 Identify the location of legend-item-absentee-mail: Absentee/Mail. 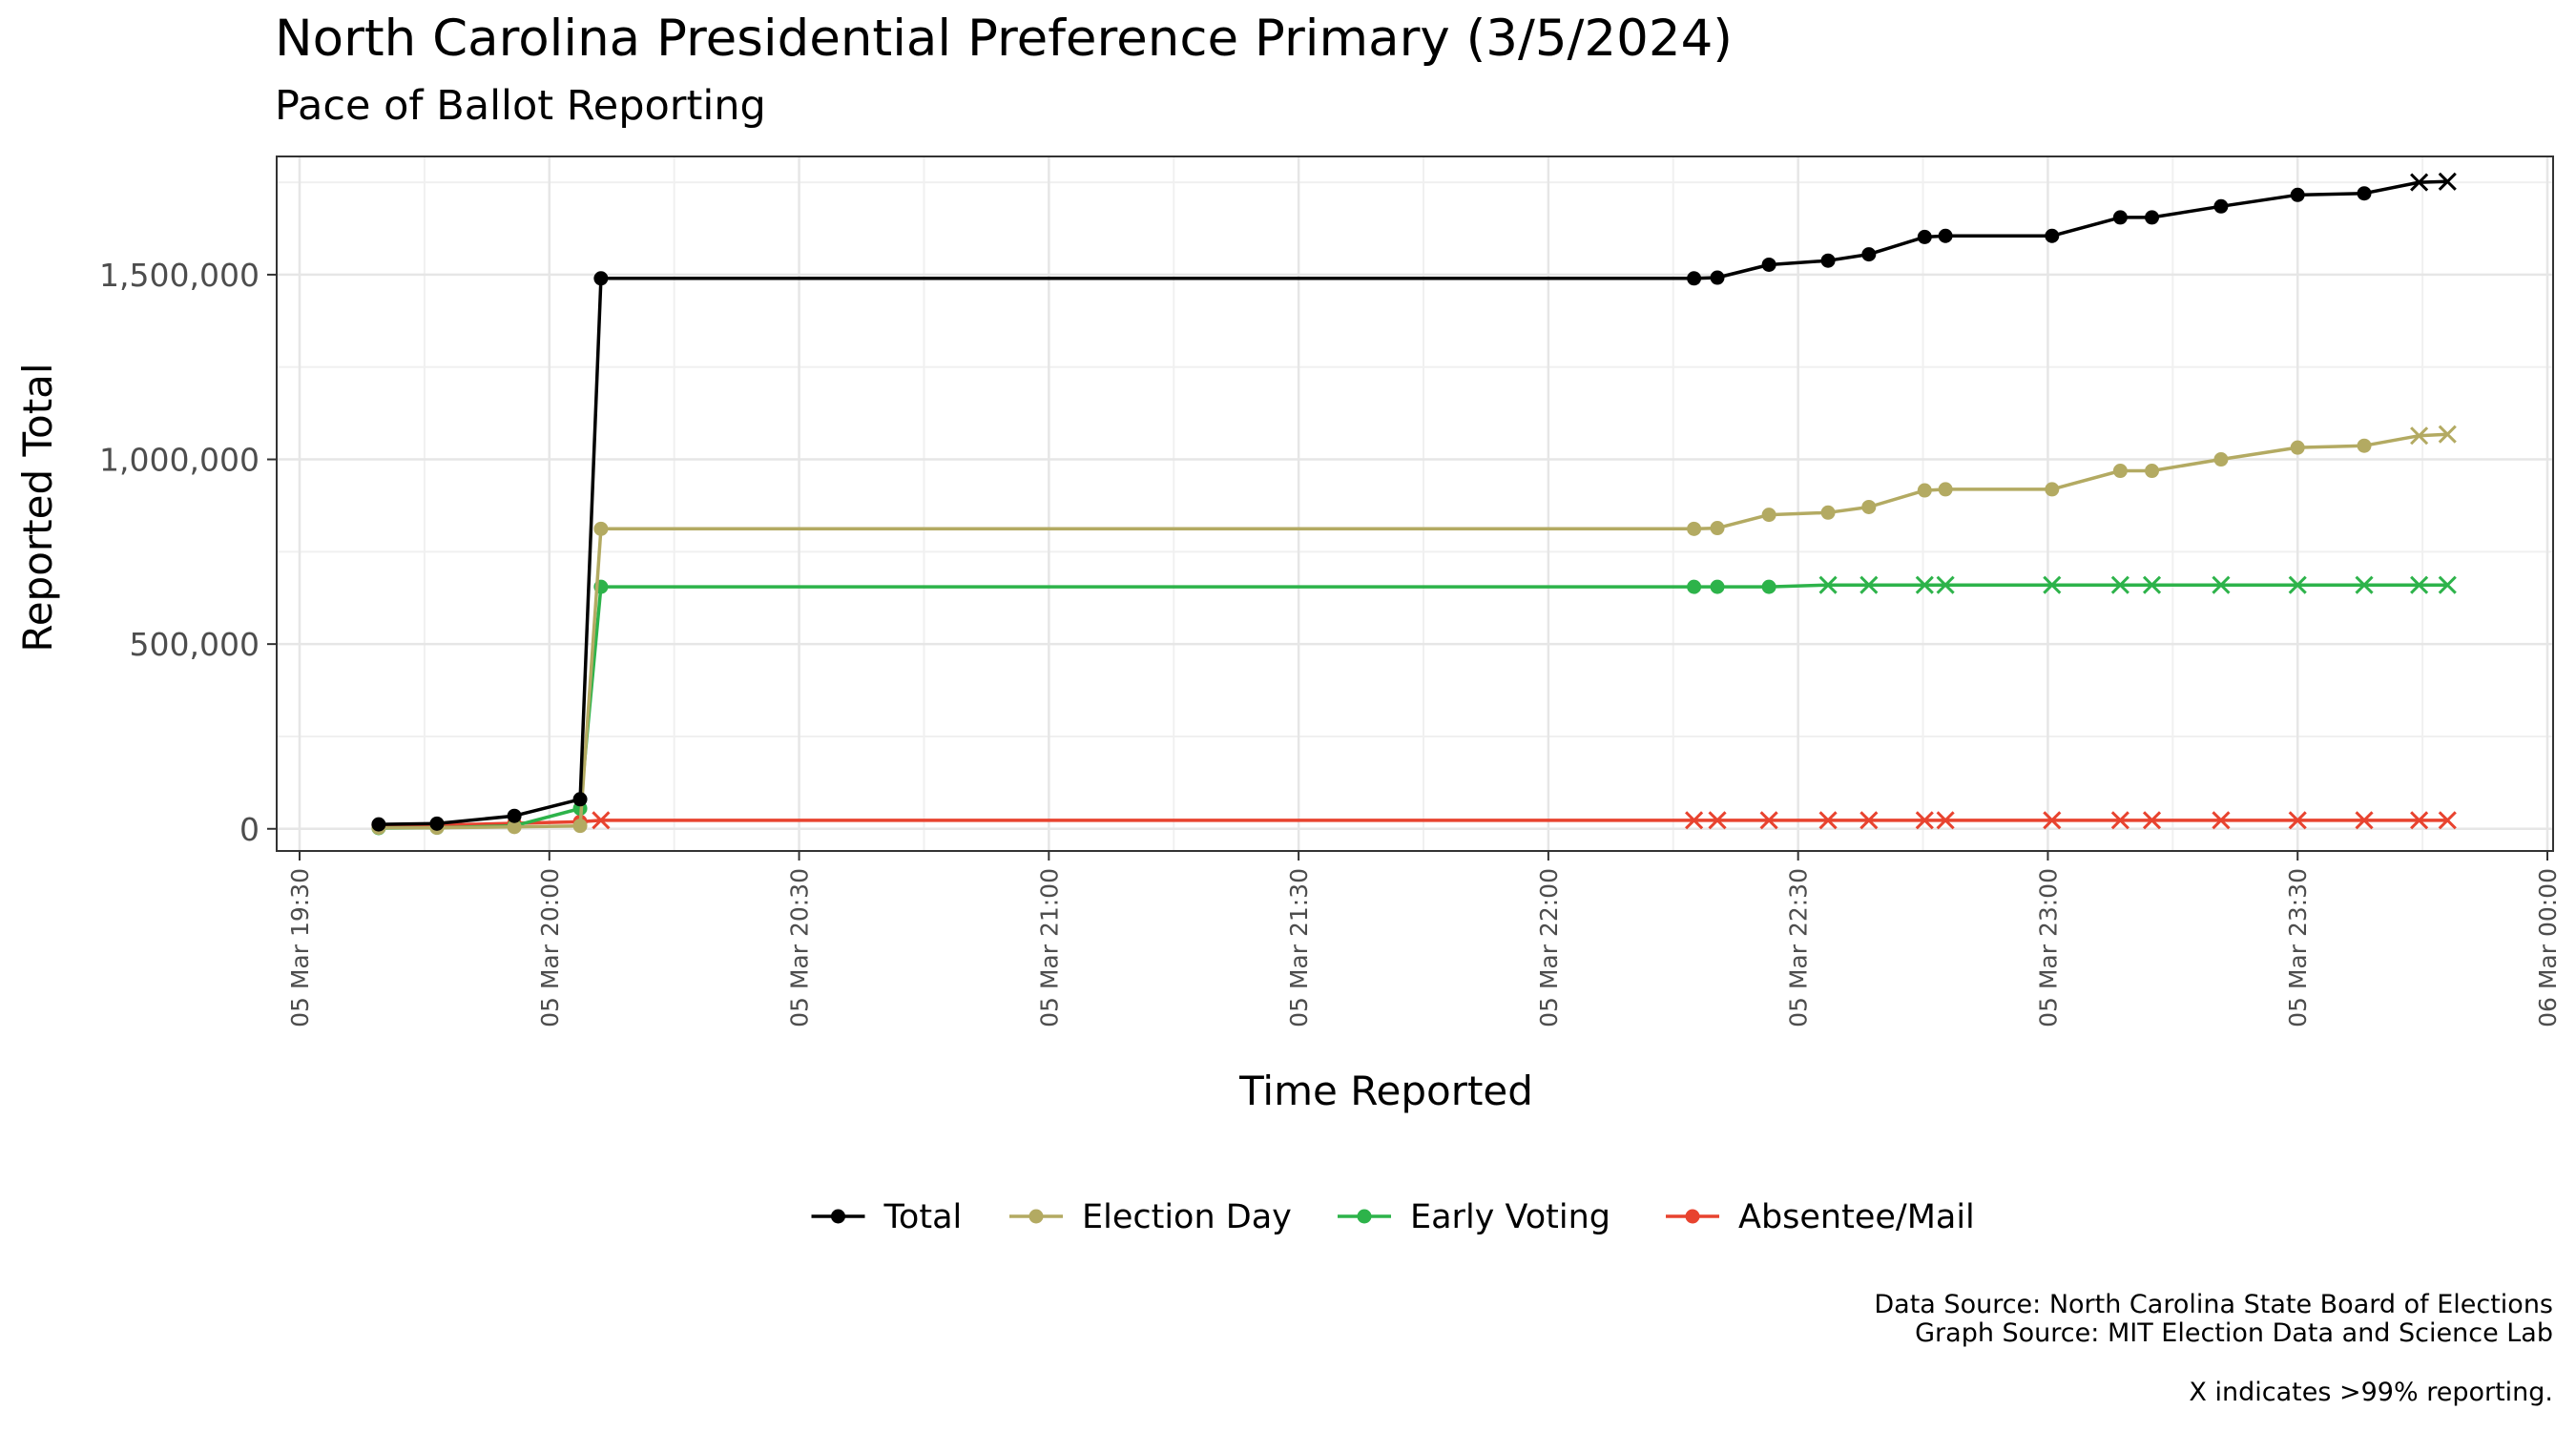
(1820, 1217).